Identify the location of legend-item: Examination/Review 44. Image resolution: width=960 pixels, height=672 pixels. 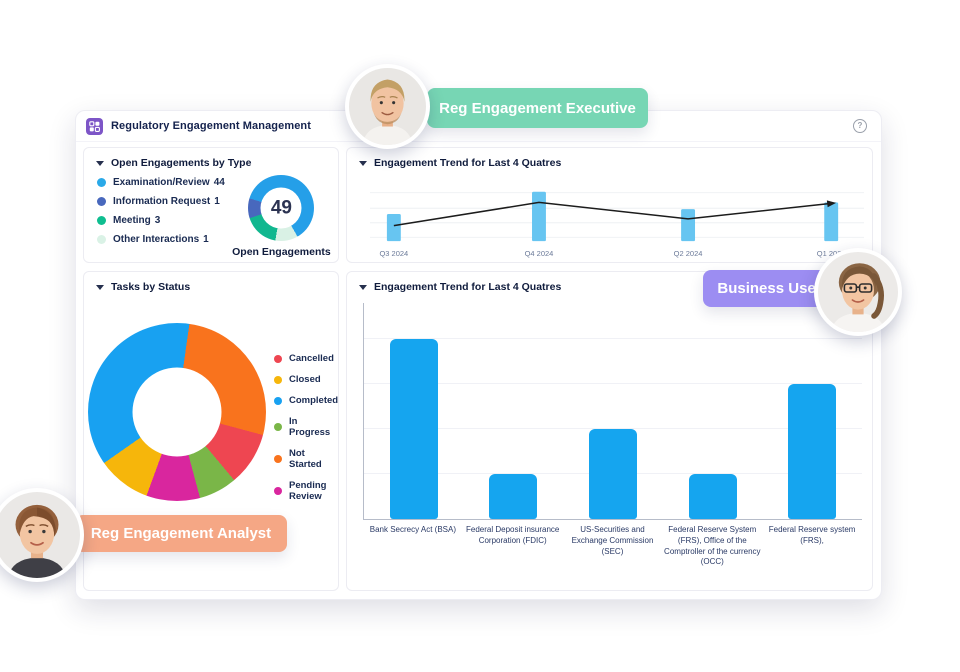
(161, 182).